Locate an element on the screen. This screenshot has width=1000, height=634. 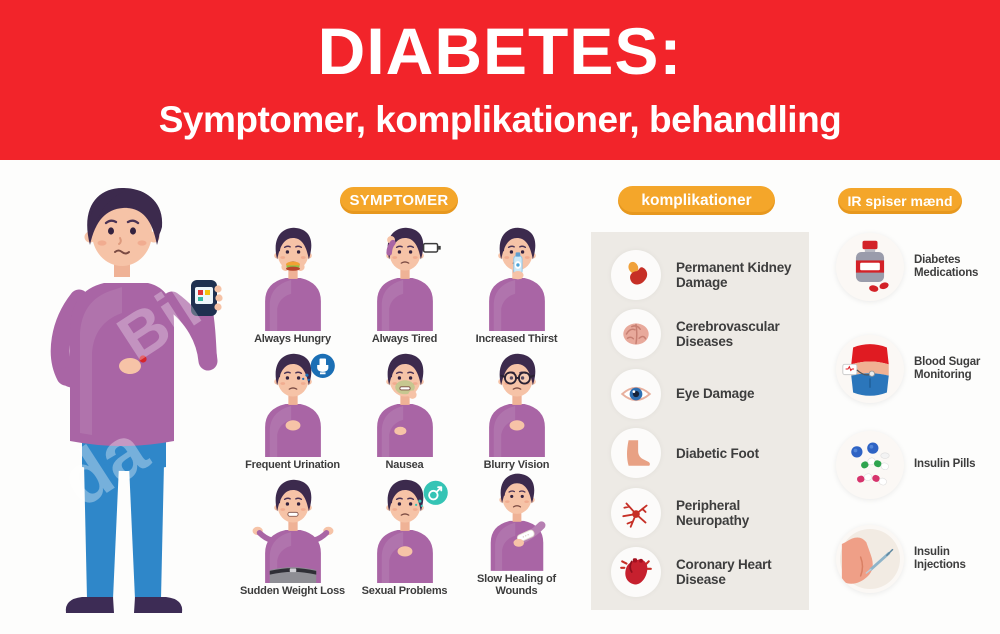
symptom-label: Sudden Weight Loss is located at coordinates (292, 590).